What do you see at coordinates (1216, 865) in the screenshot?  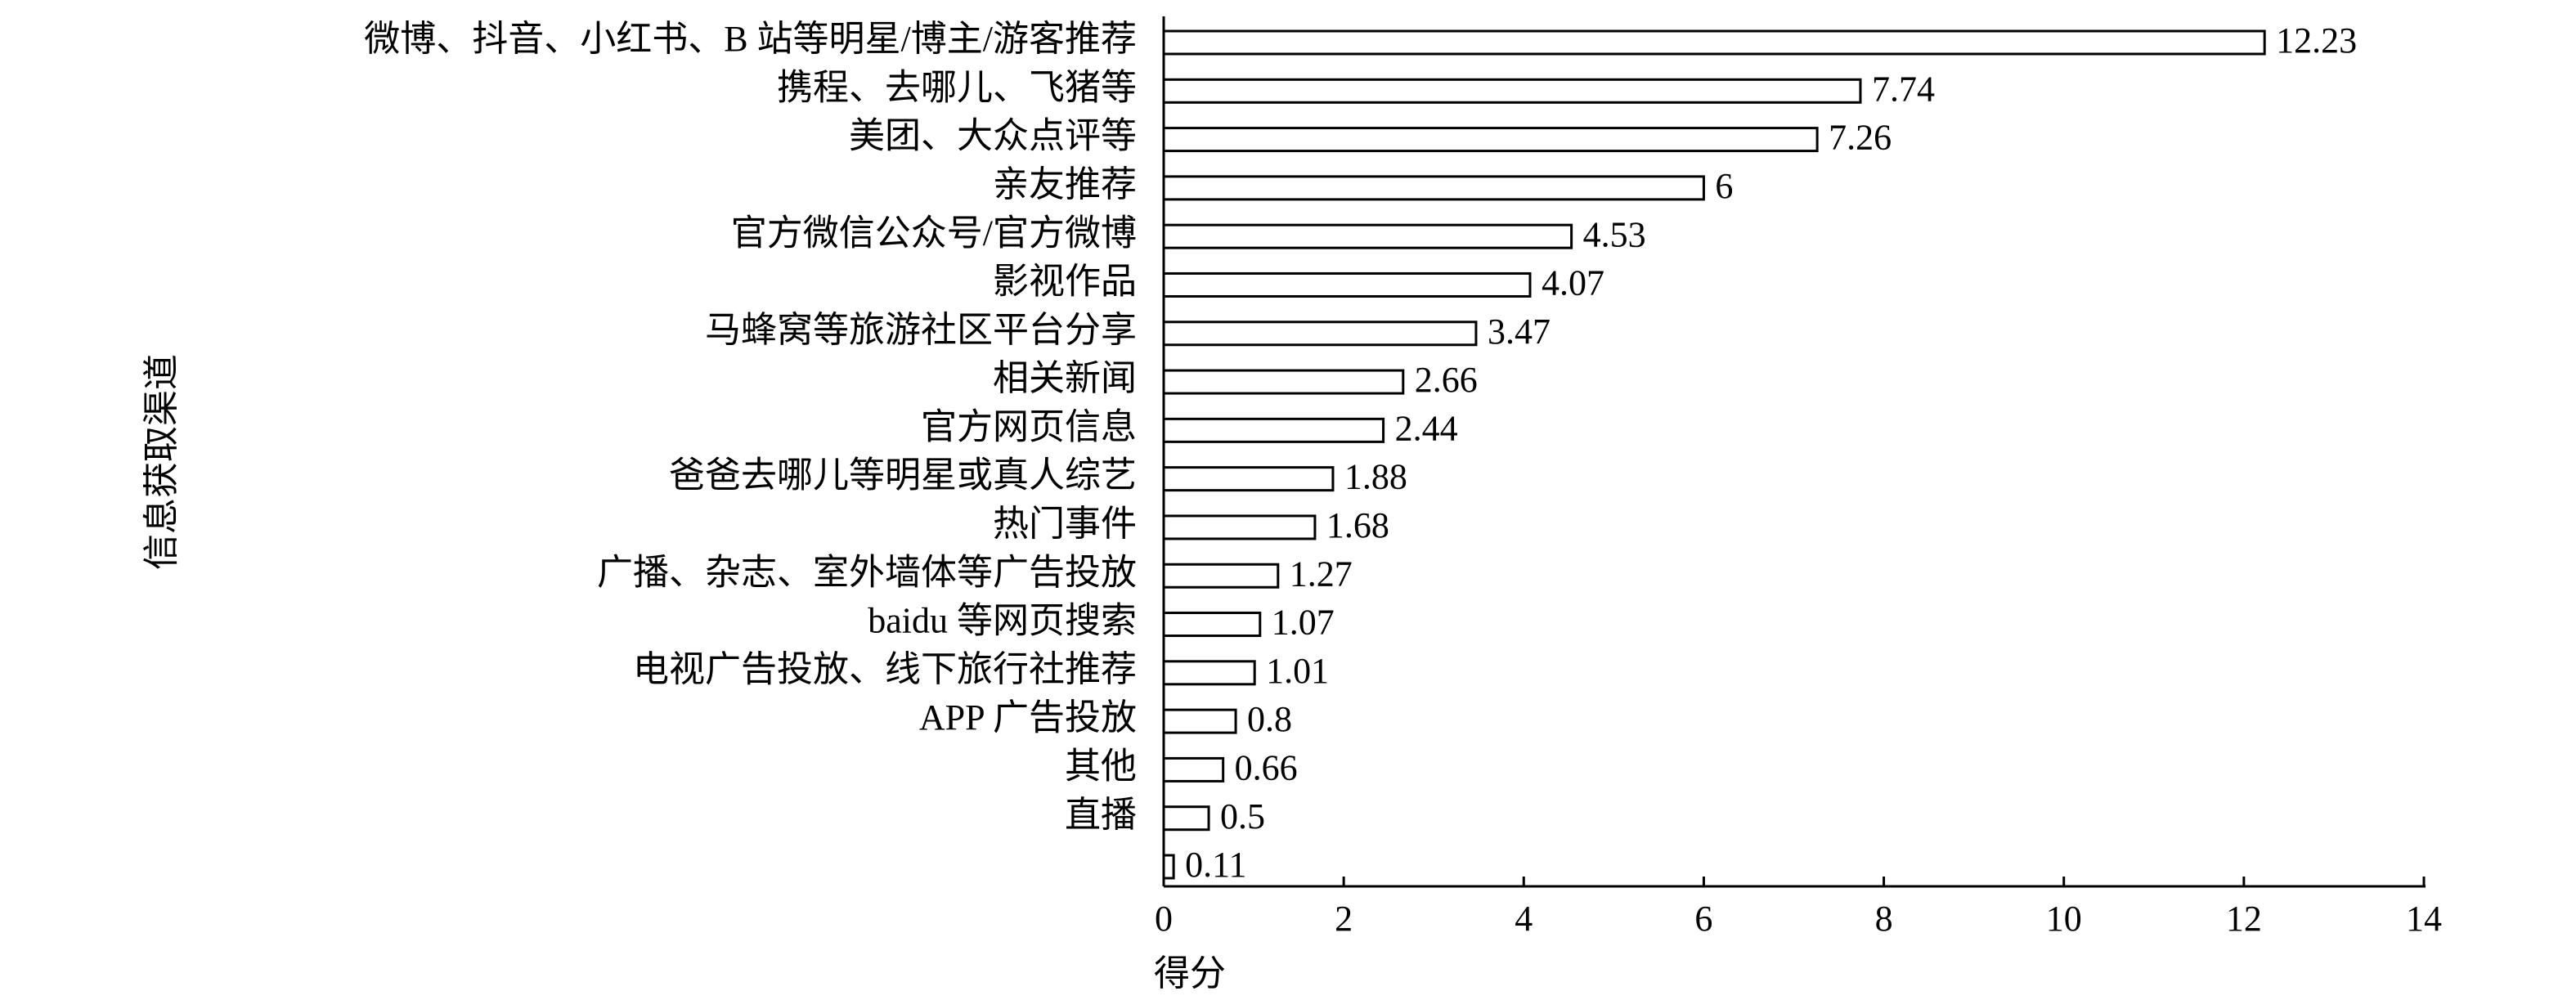 I see `value-label: 0.11` at bounding box center [1216, 865].